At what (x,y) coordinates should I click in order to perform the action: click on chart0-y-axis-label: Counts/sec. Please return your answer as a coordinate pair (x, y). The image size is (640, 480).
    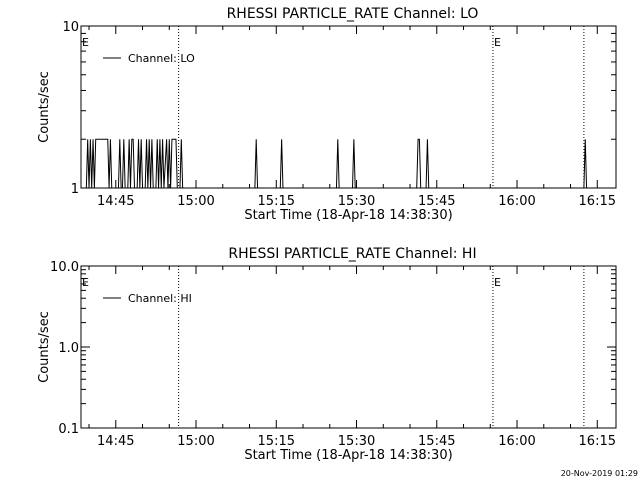
    Looking at the image, I should click on (44, 107).